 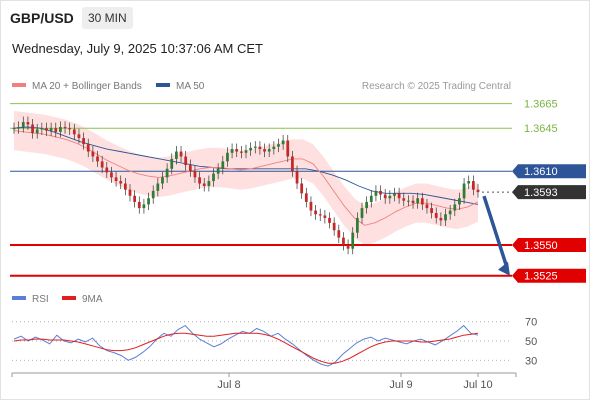 What do you see at coordinates (87, 86) in the screenshot?
I see `legend-label: MA 20 + Bollinger Bands` at bounding box center [87, 86].